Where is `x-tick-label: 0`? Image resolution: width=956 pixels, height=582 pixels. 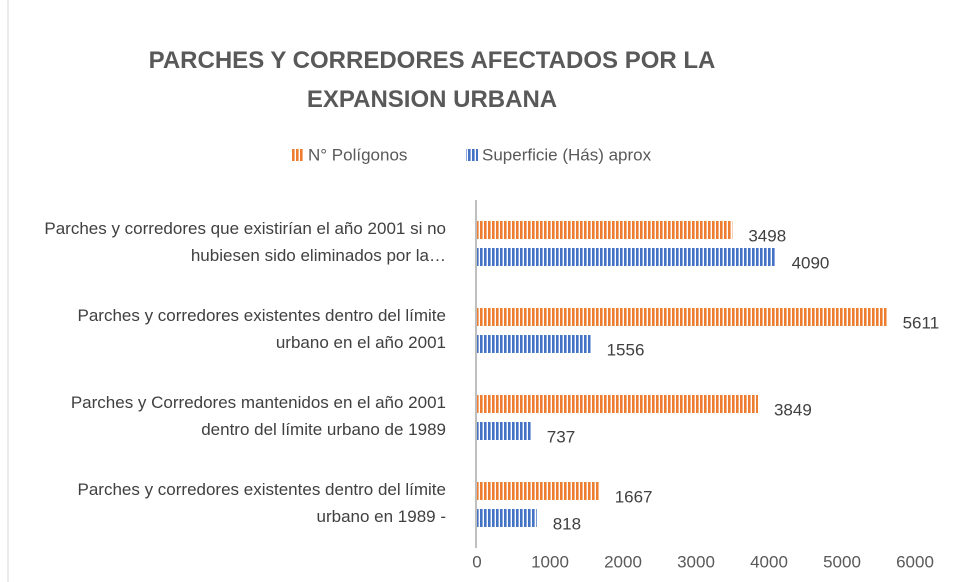 x-tick-label: 0 is located at coordinates (476, 561).